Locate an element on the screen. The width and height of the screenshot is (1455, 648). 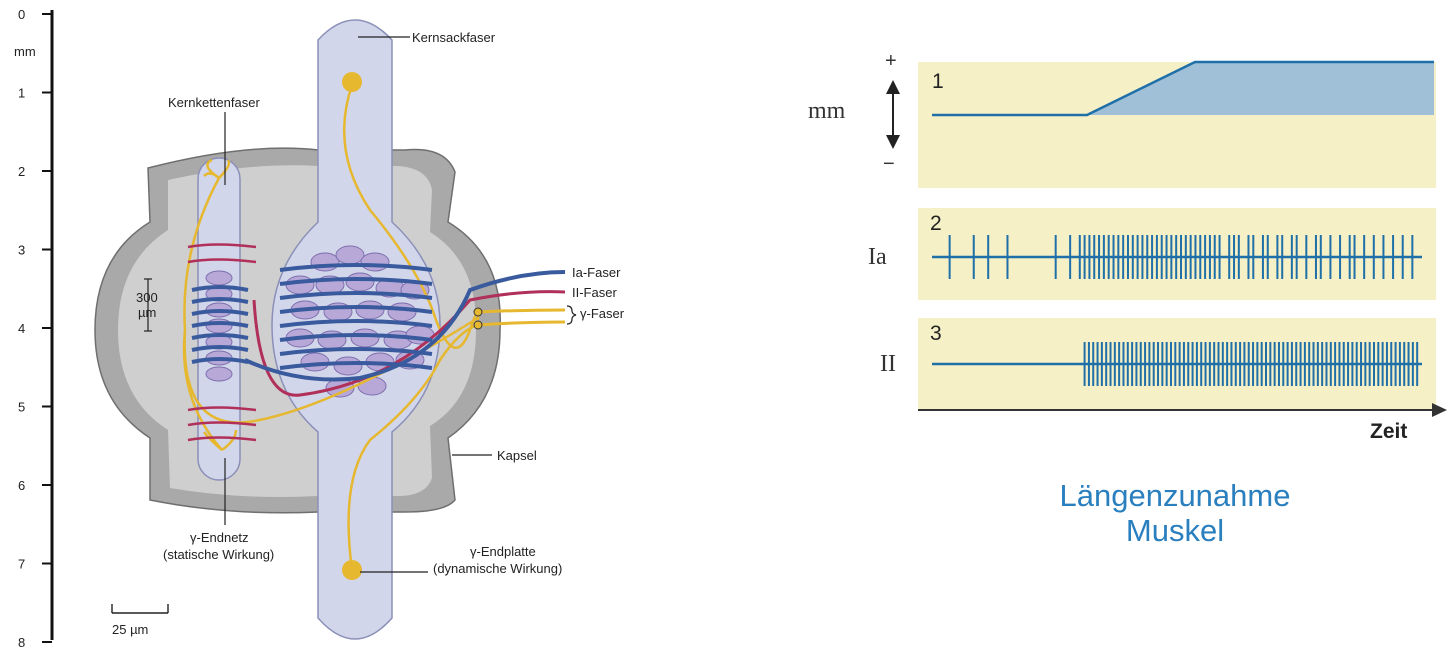
time-axis is located at coordinates (1182, 410).